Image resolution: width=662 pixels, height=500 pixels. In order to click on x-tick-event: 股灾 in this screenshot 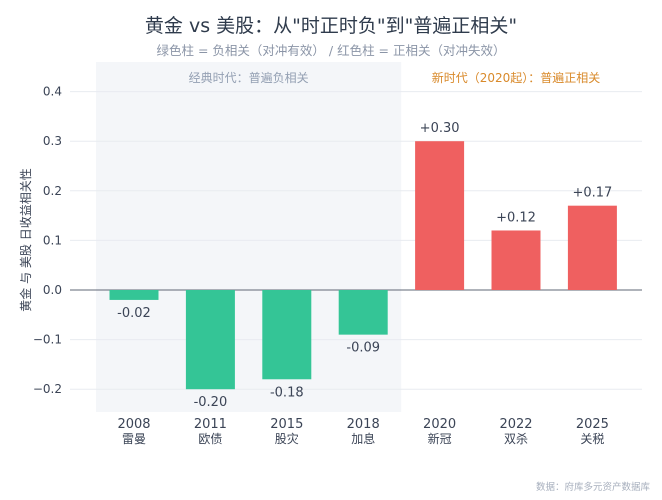, I will do `click(287, 438)`.